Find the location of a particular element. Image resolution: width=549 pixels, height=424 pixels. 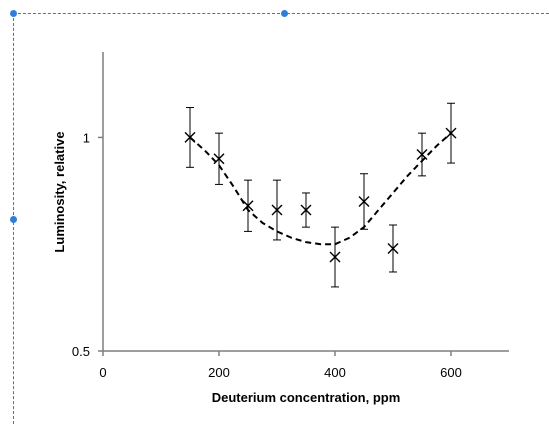

y-tick-label: 1 is located at coordinates (86, 137).